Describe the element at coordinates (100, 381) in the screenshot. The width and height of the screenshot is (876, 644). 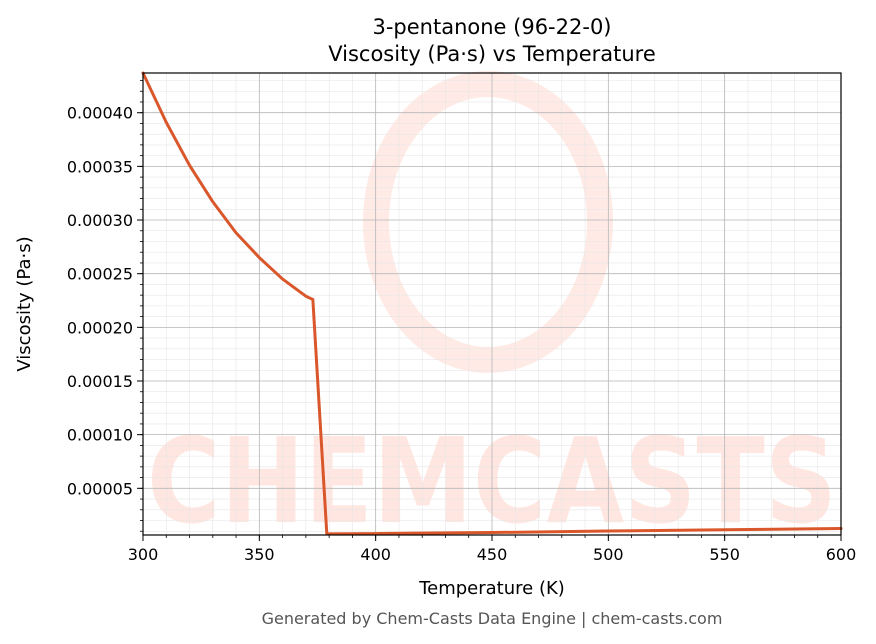
I see `y-tick-label: 0.00015` at that location.